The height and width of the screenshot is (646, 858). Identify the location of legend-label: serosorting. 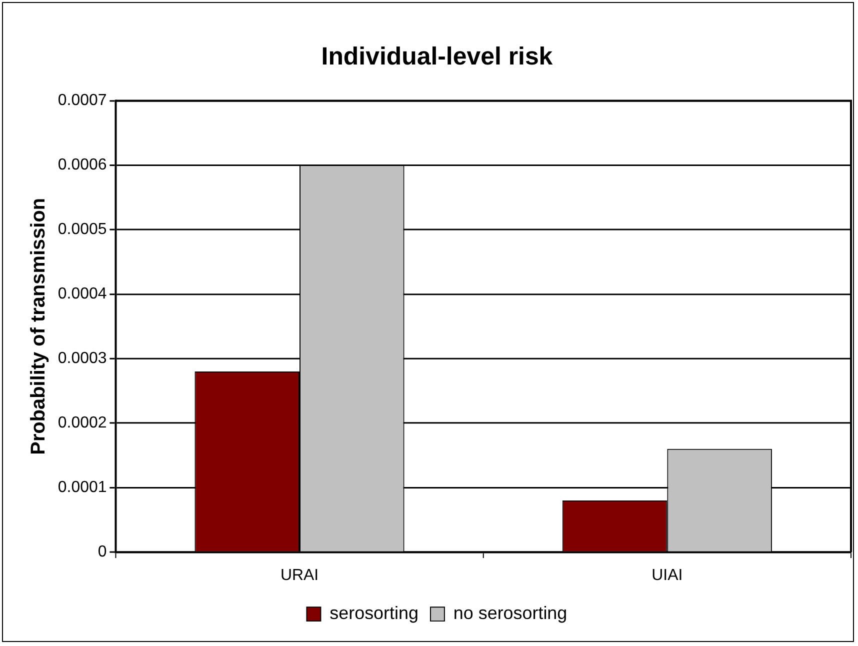
(374, 613).